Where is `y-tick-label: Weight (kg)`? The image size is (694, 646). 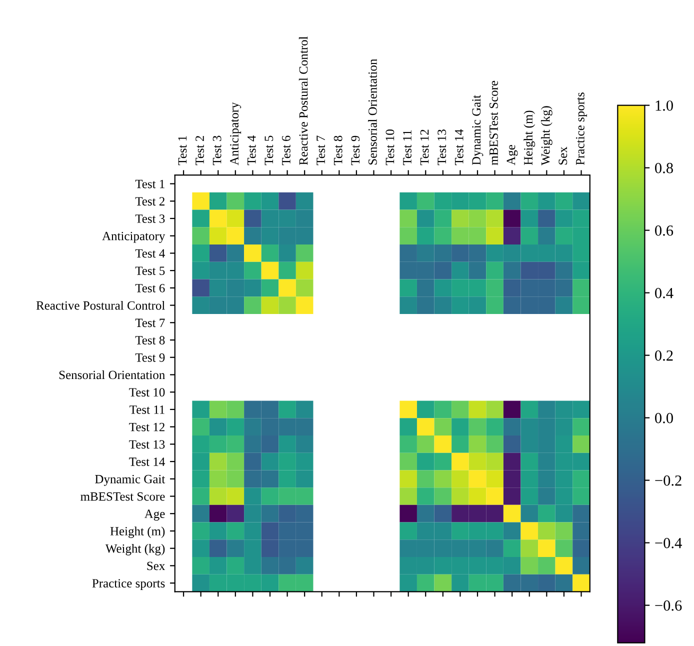
y-tick-label: Weight (kg) is located at coordinates (135, 550).